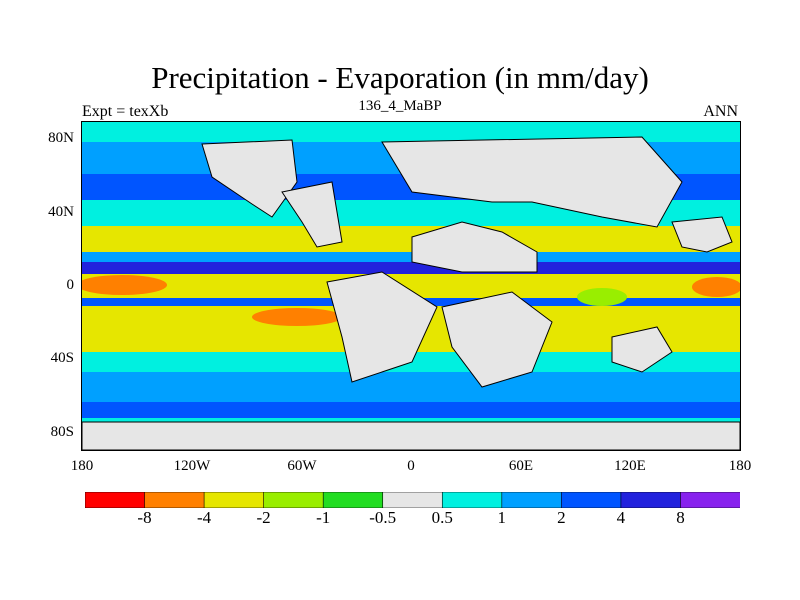 This screenshot has width=800, height=600. Describe the element at coordinates (502, 517) in the screenshot. I see `colorbar-label: 1` at that location.